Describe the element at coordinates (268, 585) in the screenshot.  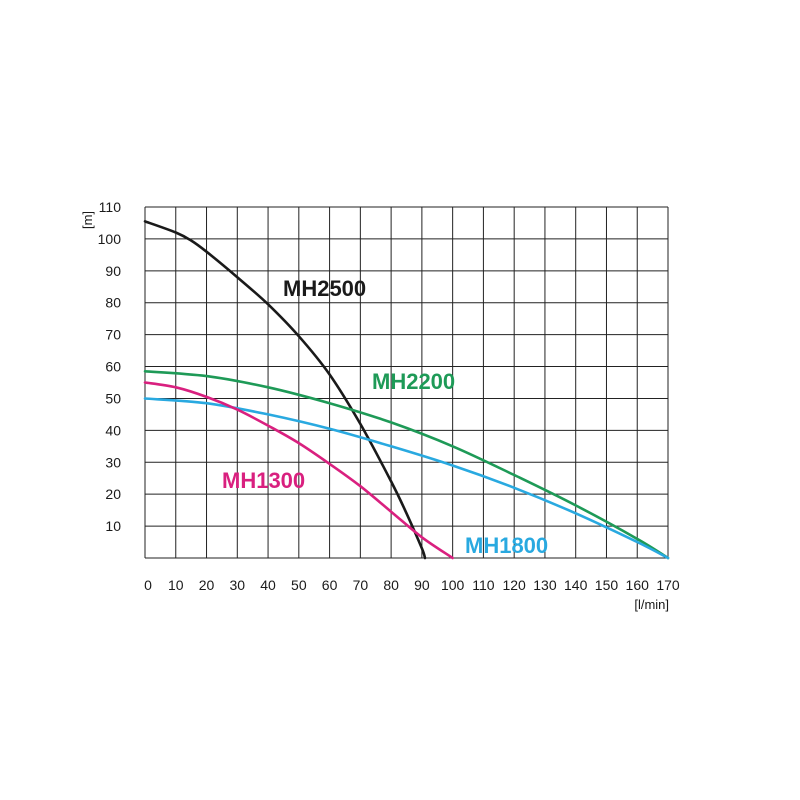
I see `x-tick-label: 40` at that location.